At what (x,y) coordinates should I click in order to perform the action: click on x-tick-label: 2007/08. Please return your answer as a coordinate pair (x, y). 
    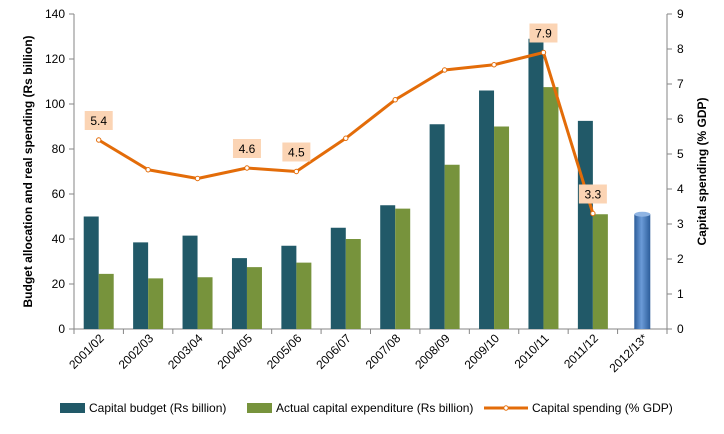
    Looking at the image, I should click on (383, 351).